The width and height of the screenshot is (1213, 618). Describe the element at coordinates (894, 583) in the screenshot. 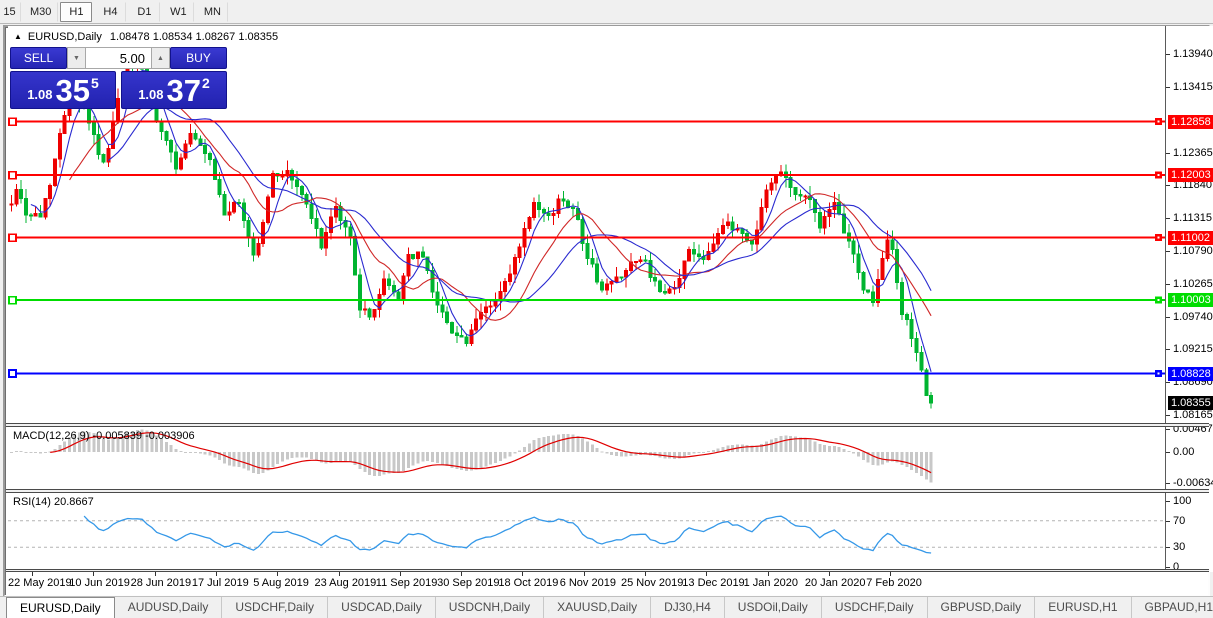

I see `date-label: 7 Feb 2020` at that location.